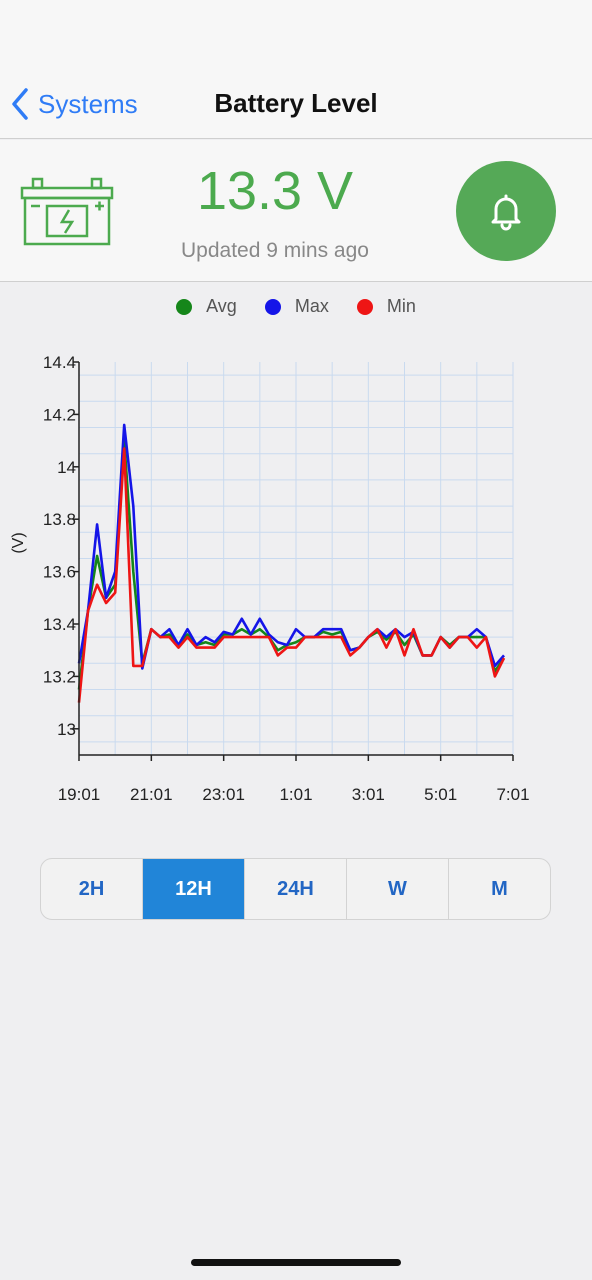 Image resolution: width=592 pixels, height=1280 pixels. I want to click on page-title: Battery Level, so click(296, 103).